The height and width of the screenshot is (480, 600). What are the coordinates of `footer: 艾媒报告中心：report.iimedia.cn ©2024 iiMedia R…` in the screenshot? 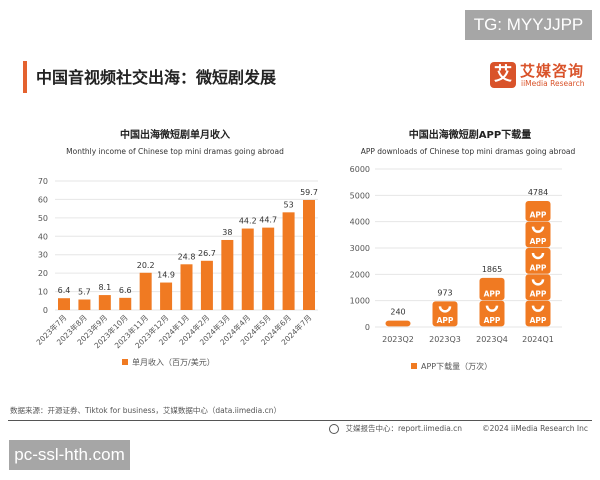 It's located at (458, 428).